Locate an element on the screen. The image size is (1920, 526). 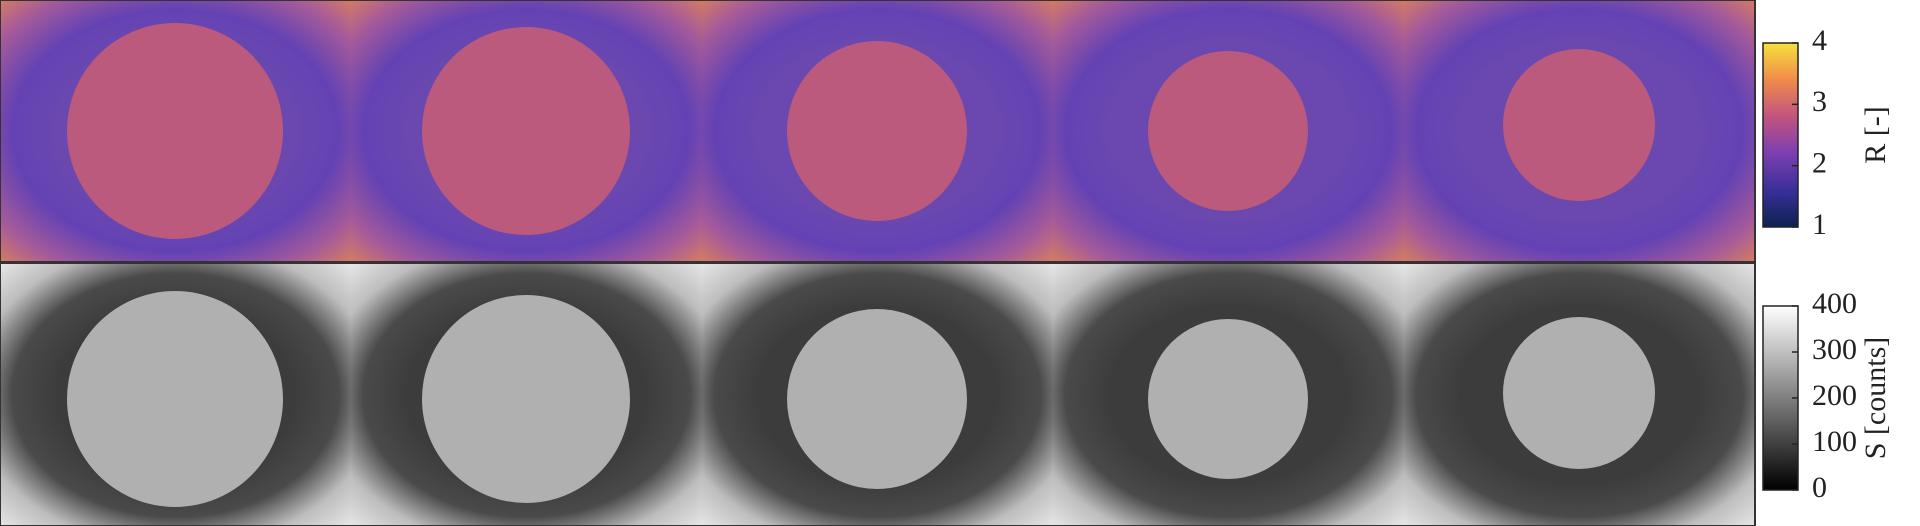
tick-label: 4 is located at coordinates (1819, 40).